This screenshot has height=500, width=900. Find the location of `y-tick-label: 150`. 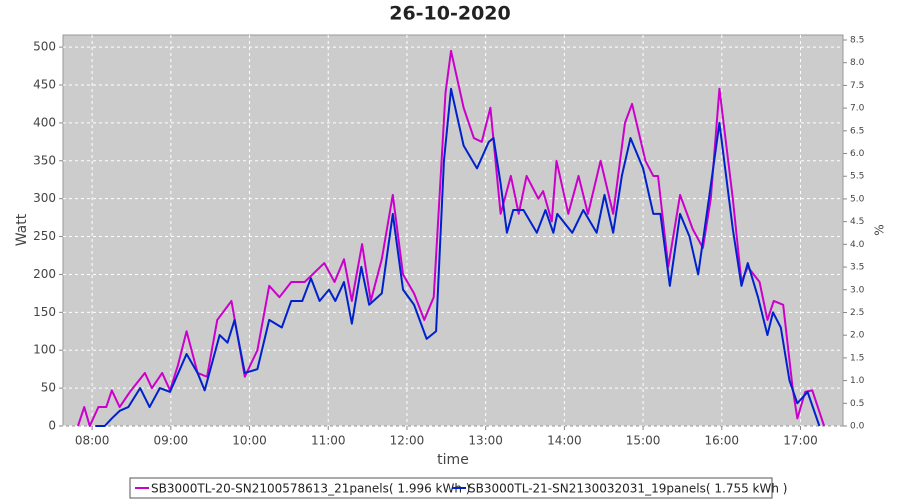

y-tick-label: 150 is located at coordinates (44, 312).